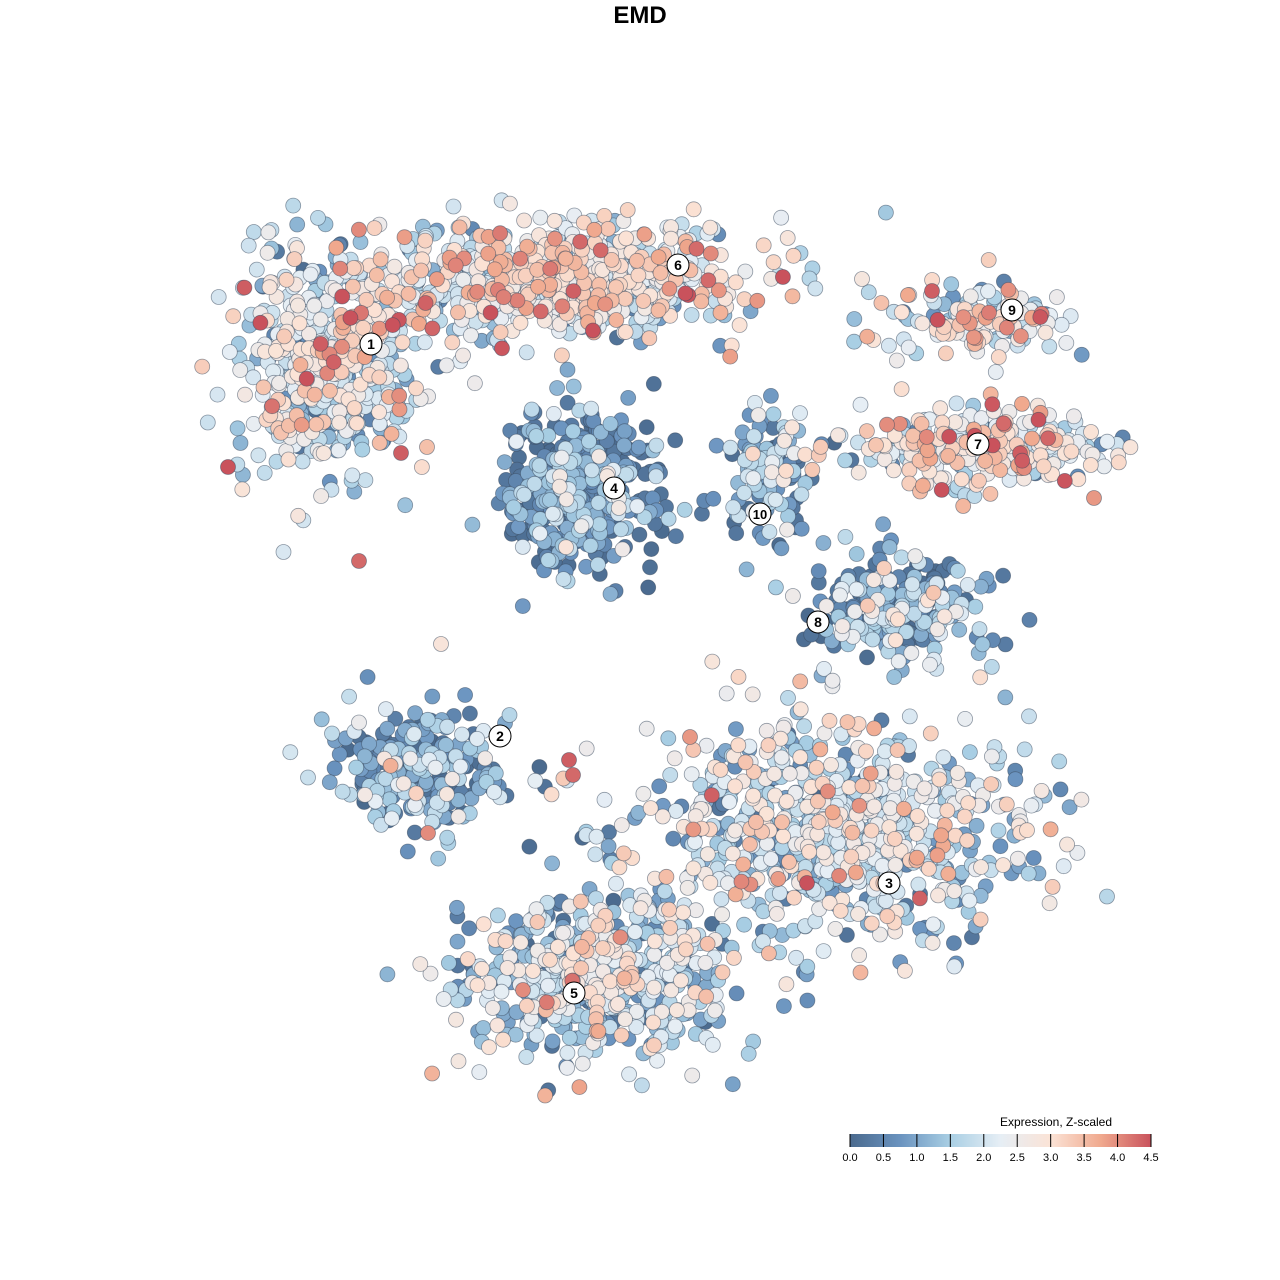  What do you see at coordinates (371, 344) in the screenshot?
I see `cluster-label-1: 1` at bounding box center [371, 344].